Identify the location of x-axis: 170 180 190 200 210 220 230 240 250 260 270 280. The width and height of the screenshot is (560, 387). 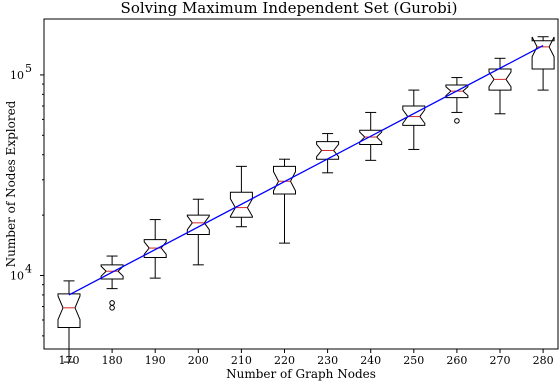
(306, 358).